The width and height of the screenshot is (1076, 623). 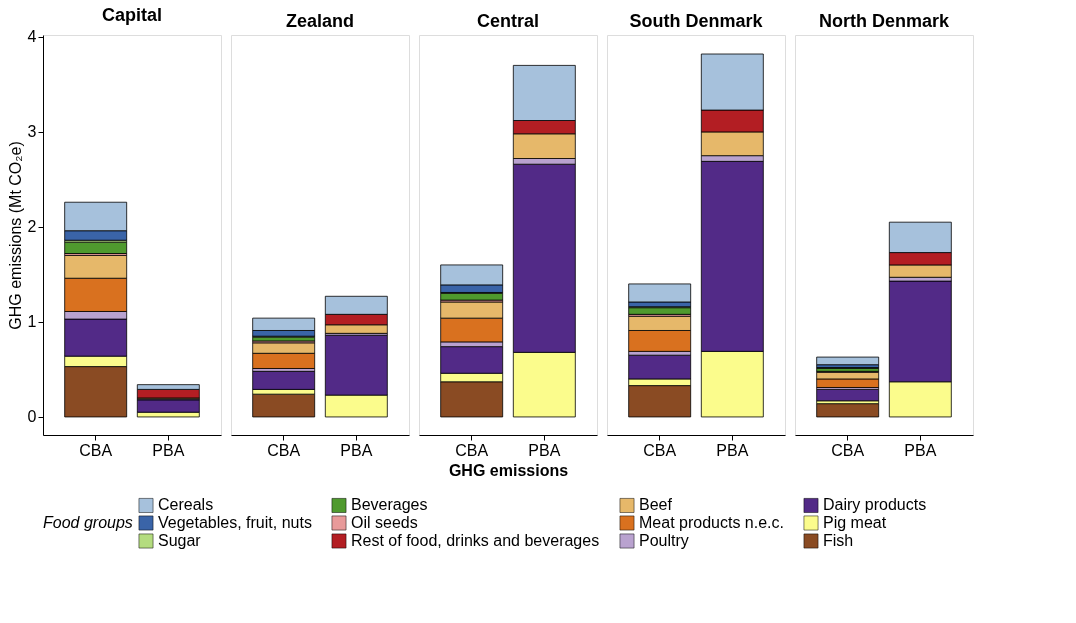 I want to click on legend-label: Oil seeds, so click(x=384, y=522).